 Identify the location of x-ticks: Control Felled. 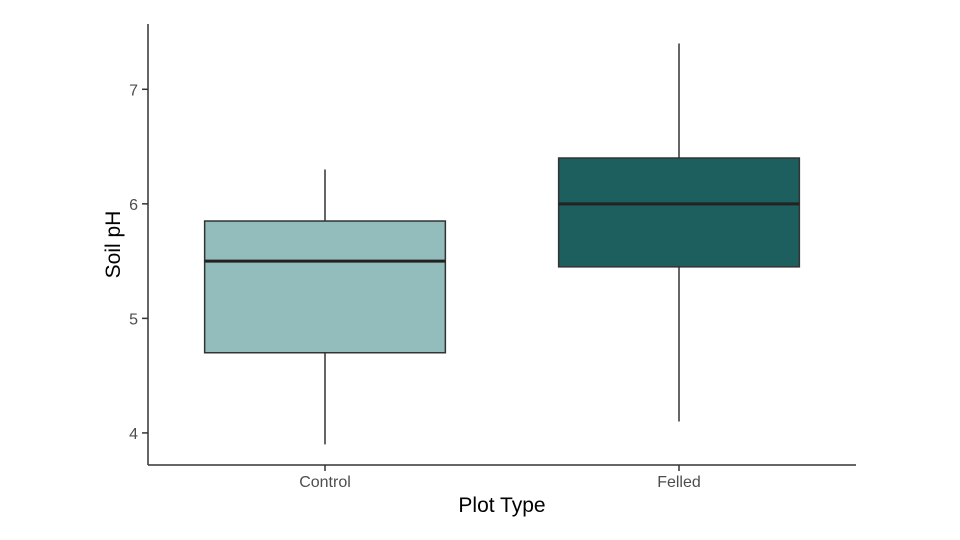
(500, 478).